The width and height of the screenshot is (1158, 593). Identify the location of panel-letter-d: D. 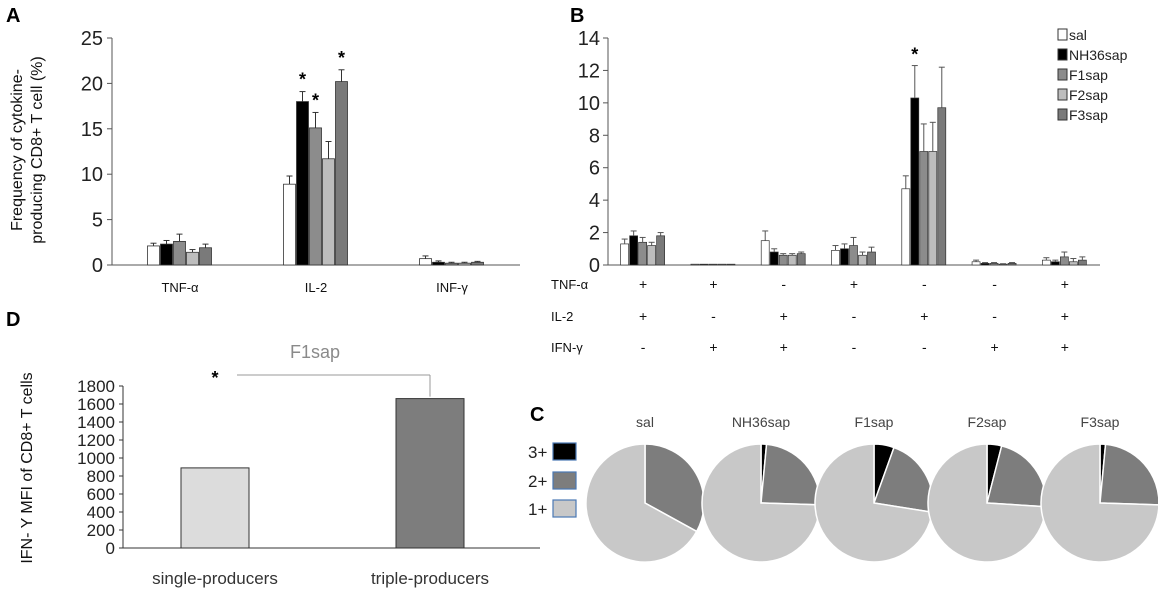
(13, 320).